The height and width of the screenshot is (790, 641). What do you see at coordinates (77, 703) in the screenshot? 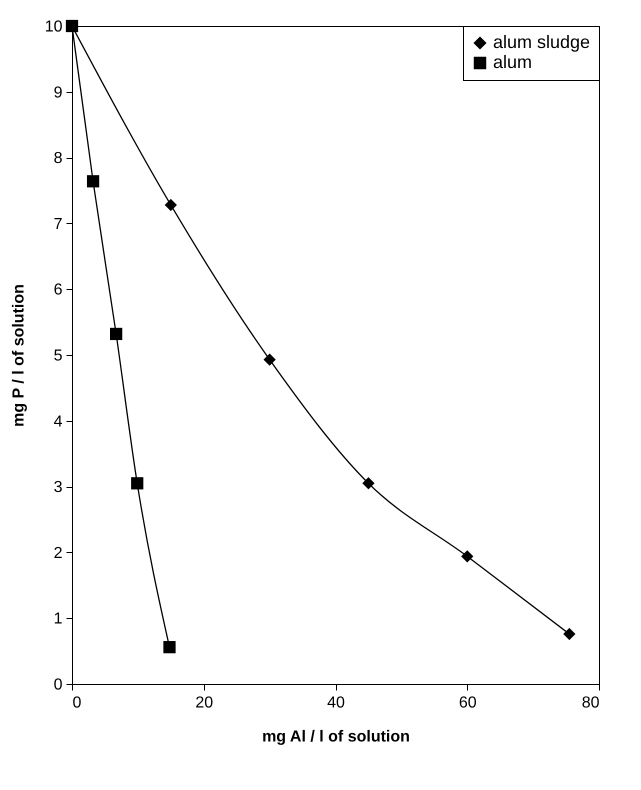
I see `x-tick-label: 0` at bounding box center [77, 703].